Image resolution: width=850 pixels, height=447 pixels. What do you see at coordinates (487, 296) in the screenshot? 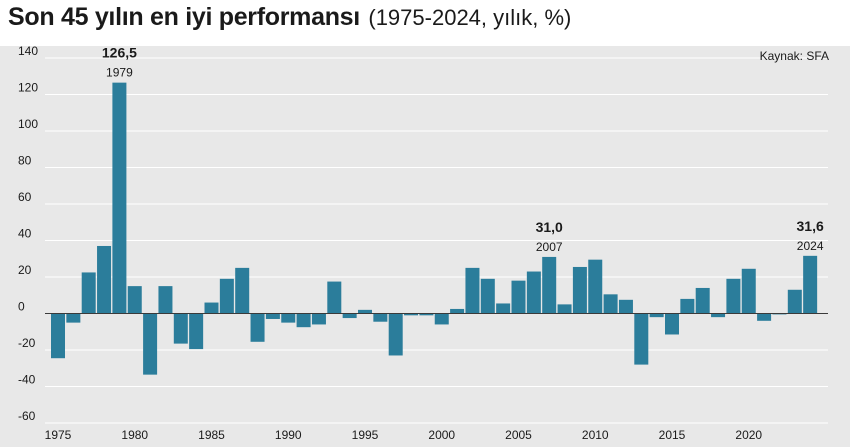
I see `bar-2003` at bounding box center [487, 296].